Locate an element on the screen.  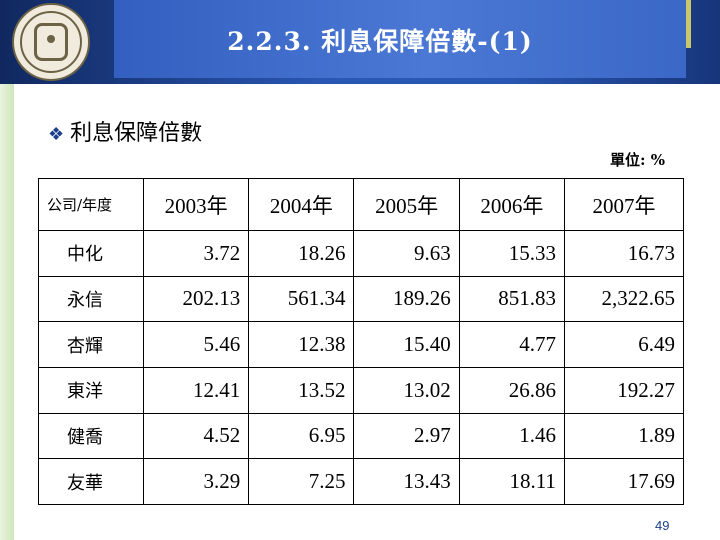
company-name: 東洋 is located at coordinates (91, 390).